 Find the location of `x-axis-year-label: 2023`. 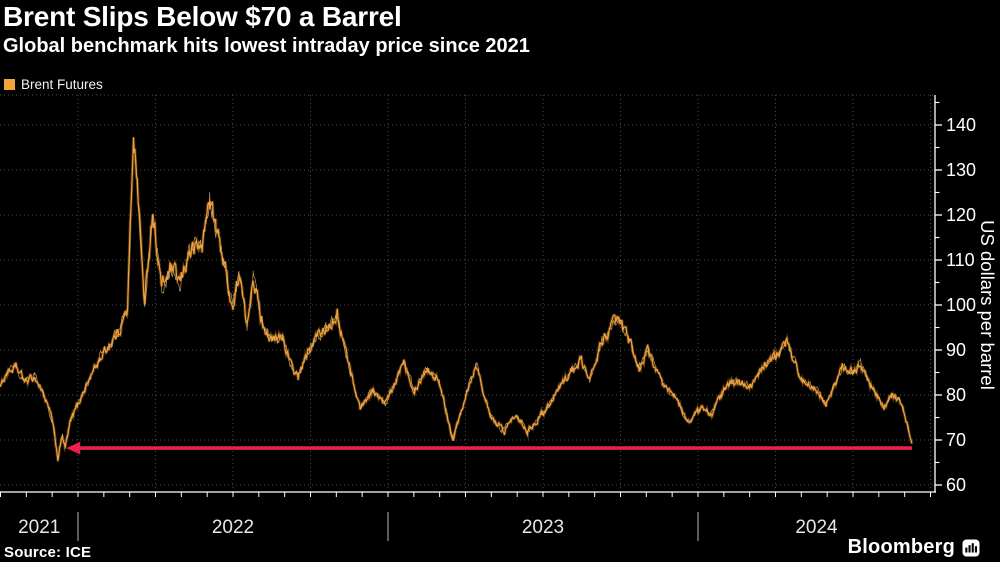

x-axis-year-label: 2023 is located at coordinates (543, 527).